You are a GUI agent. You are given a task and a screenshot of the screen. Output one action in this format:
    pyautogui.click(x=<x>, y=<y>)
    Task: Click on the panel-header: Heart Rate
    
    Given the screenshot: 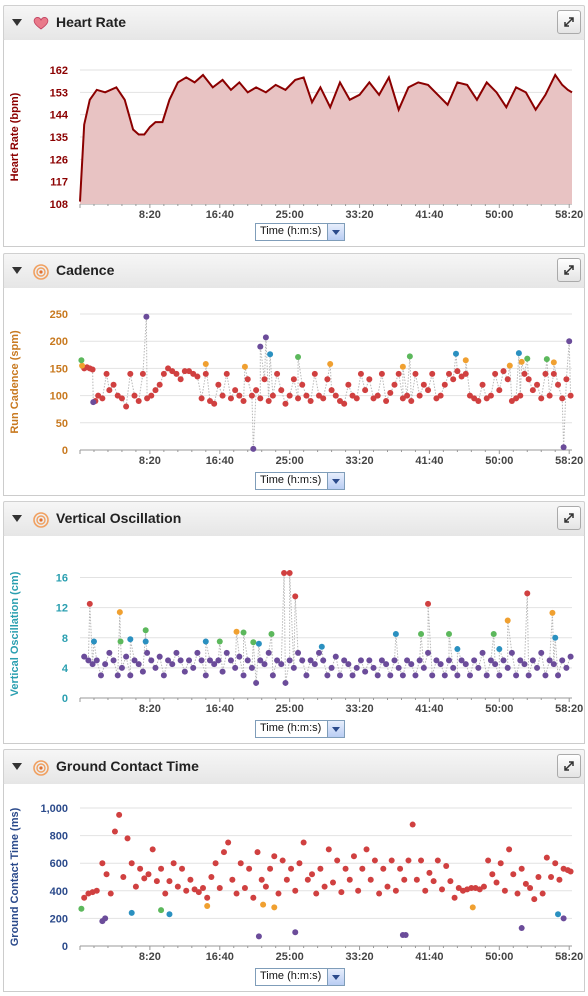 What is the action you would take?
    pyautogui.click(x=294, y=23)
    